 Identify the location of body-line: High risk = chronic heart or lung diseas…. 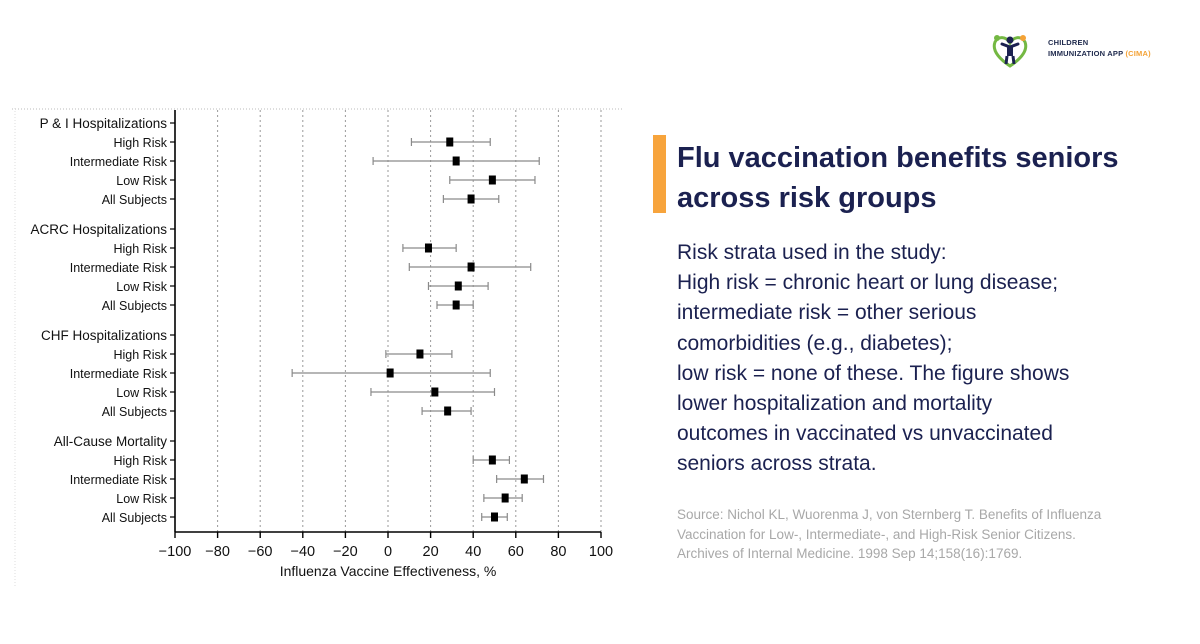
(868, 283).